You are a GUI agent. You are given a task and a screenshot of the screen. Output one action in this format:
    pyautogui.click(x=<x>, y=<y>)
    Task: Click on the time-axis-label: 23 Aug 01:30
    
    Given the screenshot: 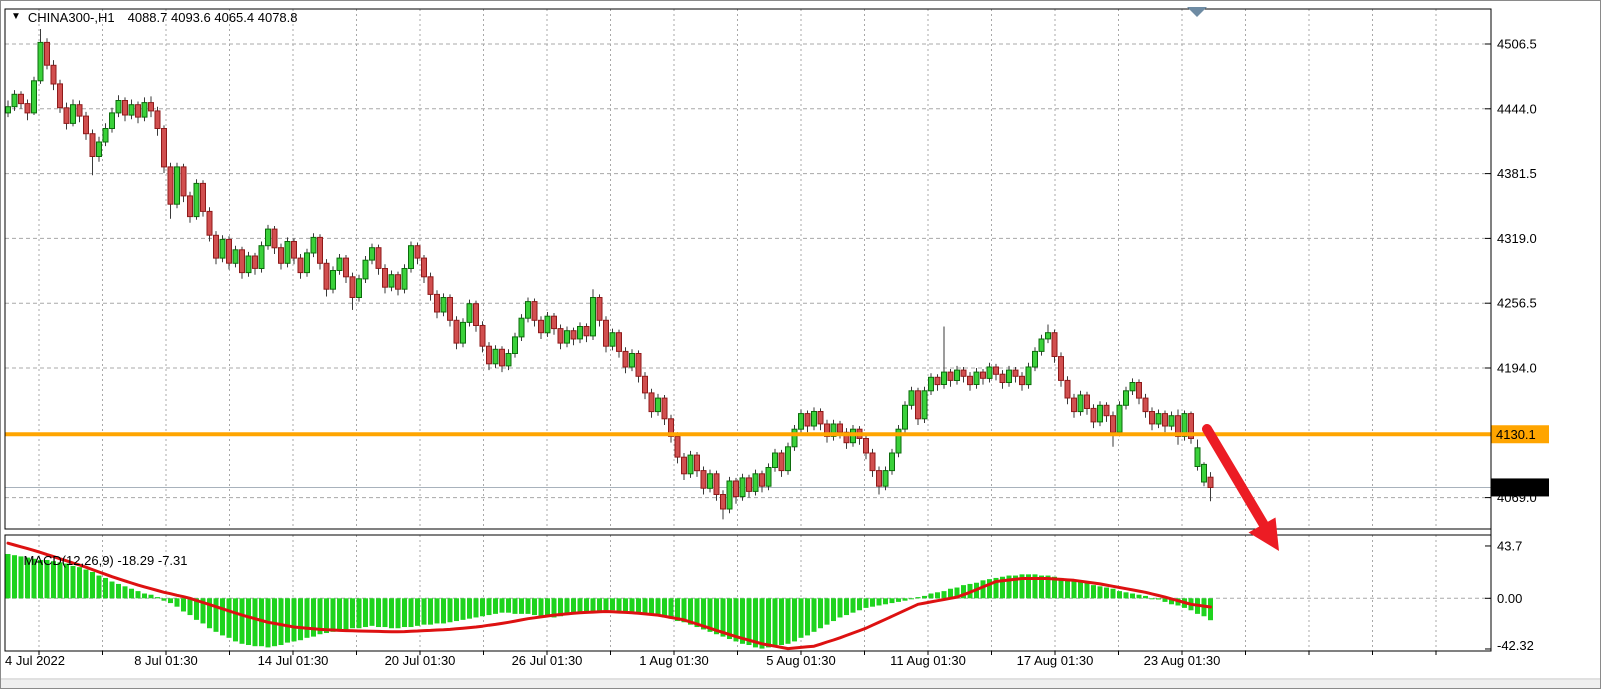 What is the action you would take?
    pyautogui.click(x=1182, y=660)
    